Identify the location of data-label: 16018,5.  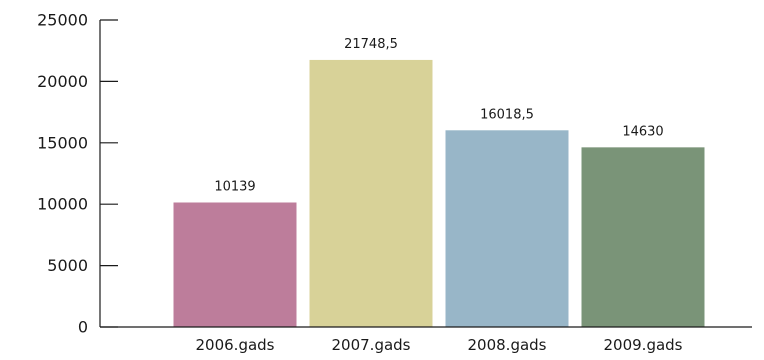
(507, 114).